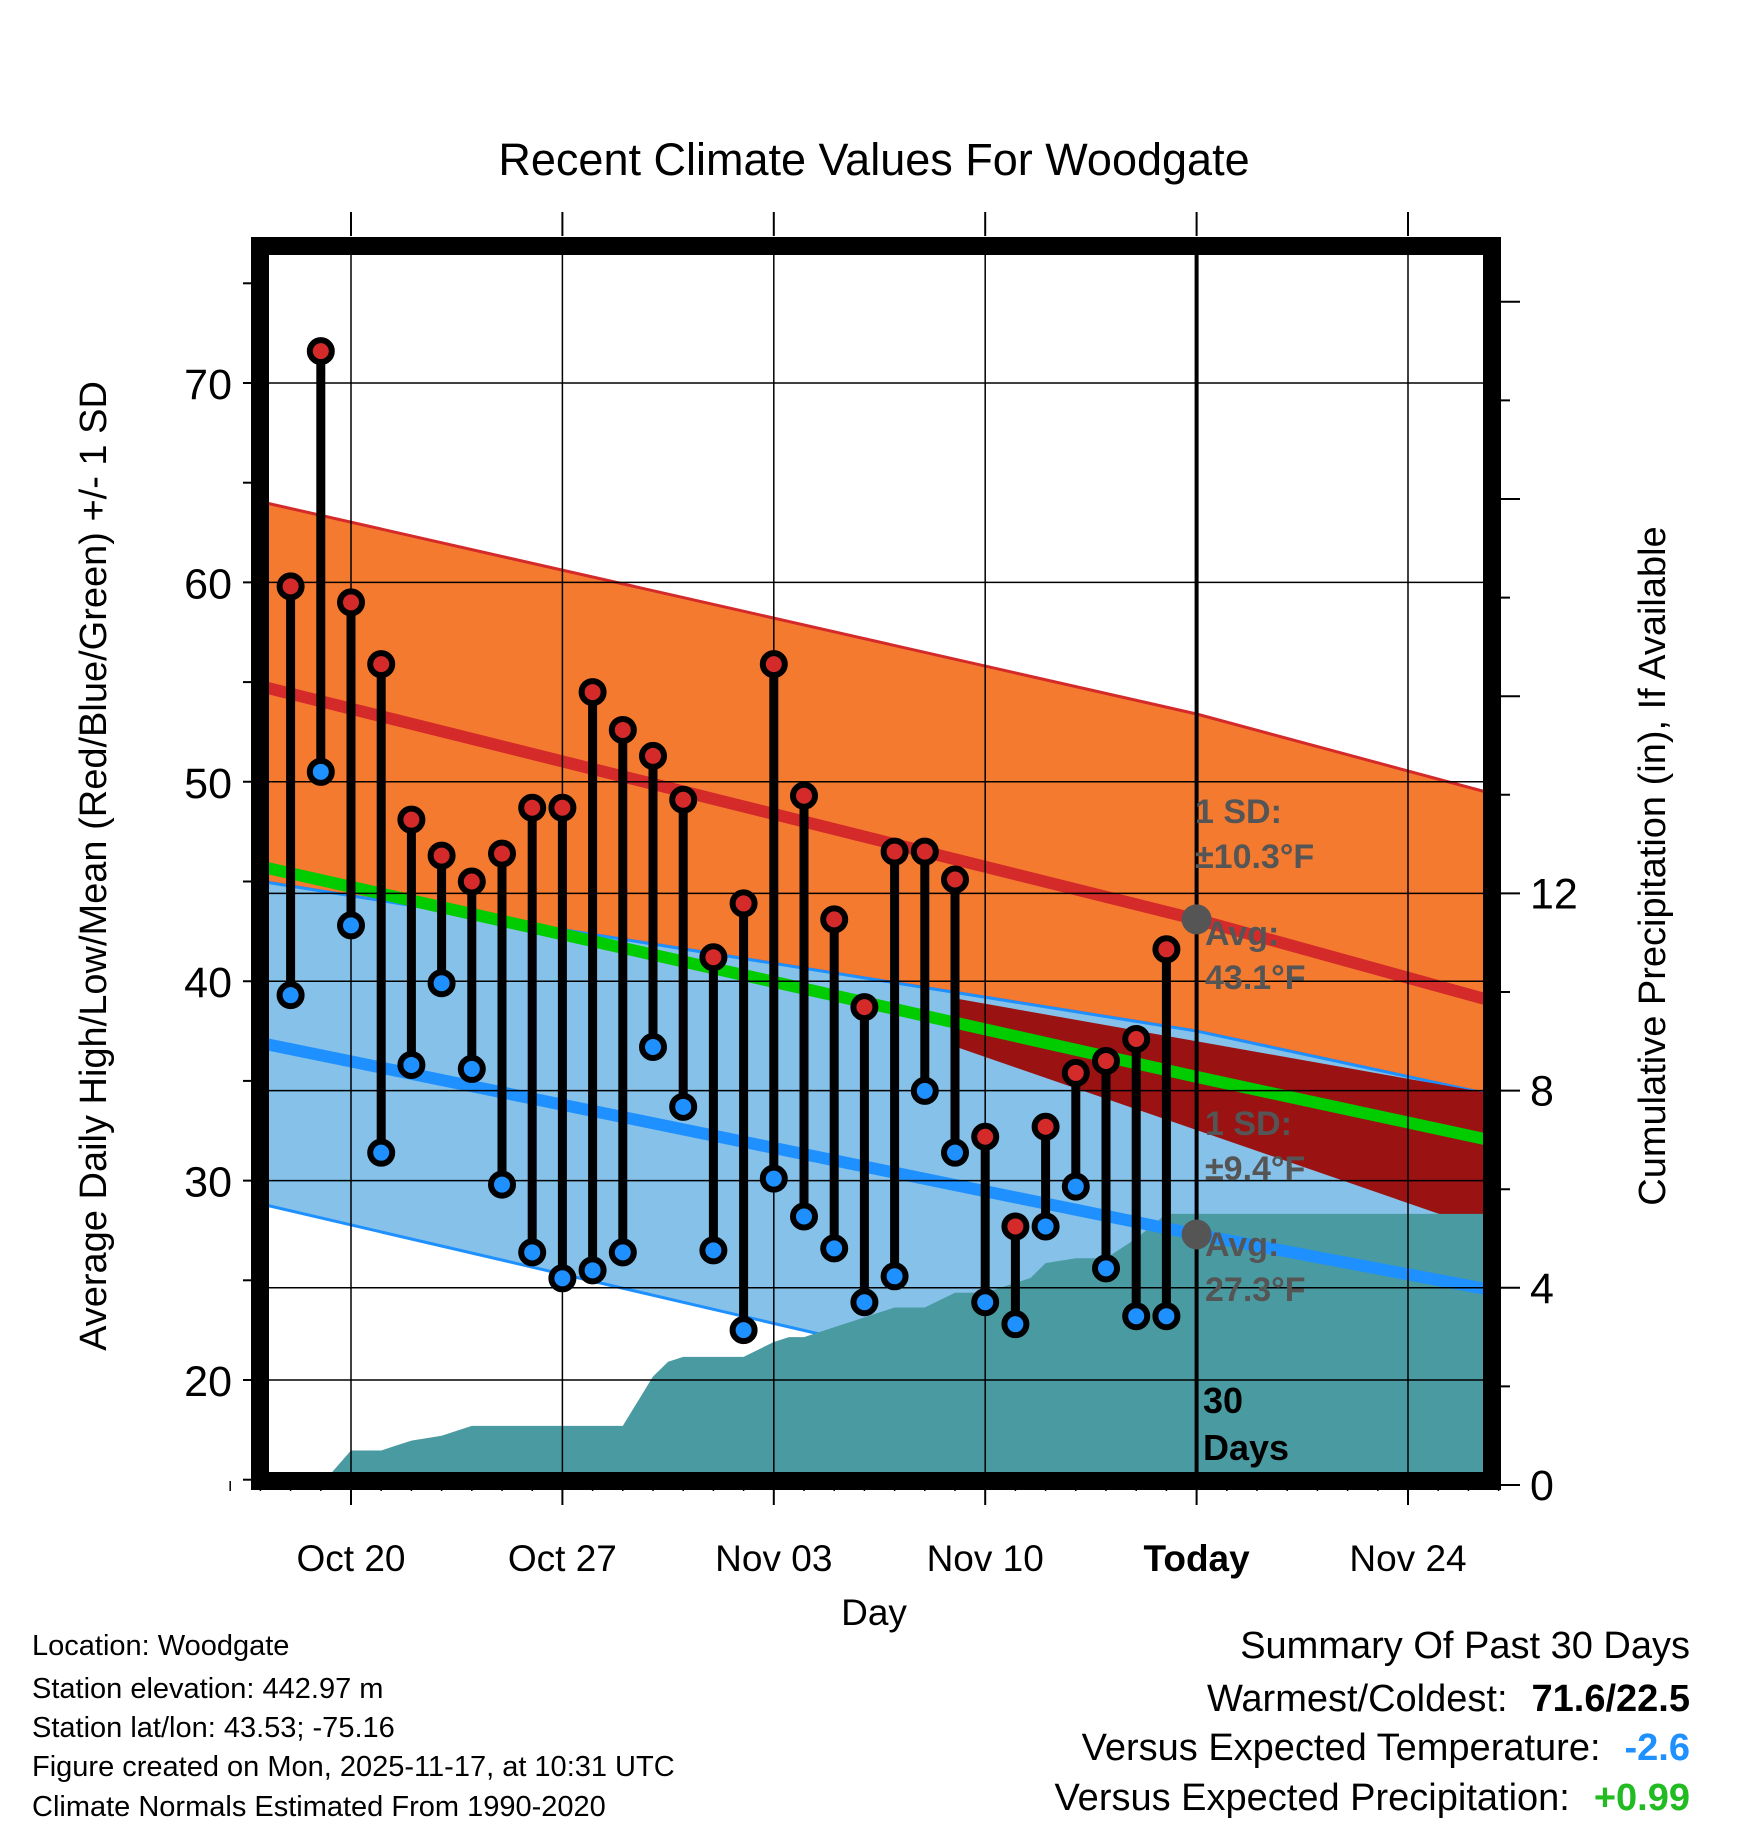 This screenshot has width=1748, height=1828. What do you see at coordinates (1255, 1290) in the screenshot?
I see `low-avg-value: 27.3°F` at bounding box center [1255, 1290].